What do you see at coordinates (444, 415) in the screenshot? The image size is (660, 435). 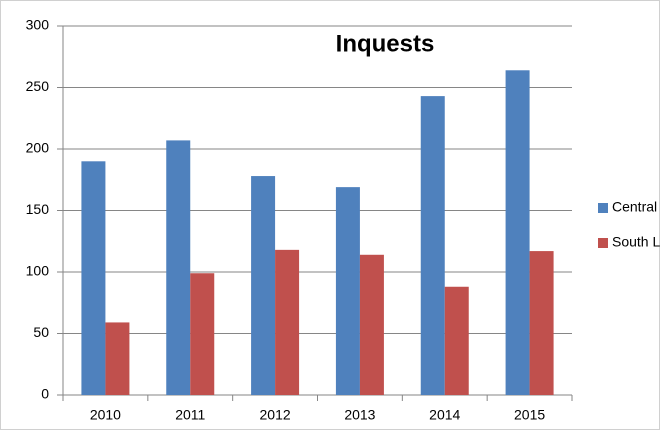 I see `x-tick-label: 2014` at bounding box center [444, 415].